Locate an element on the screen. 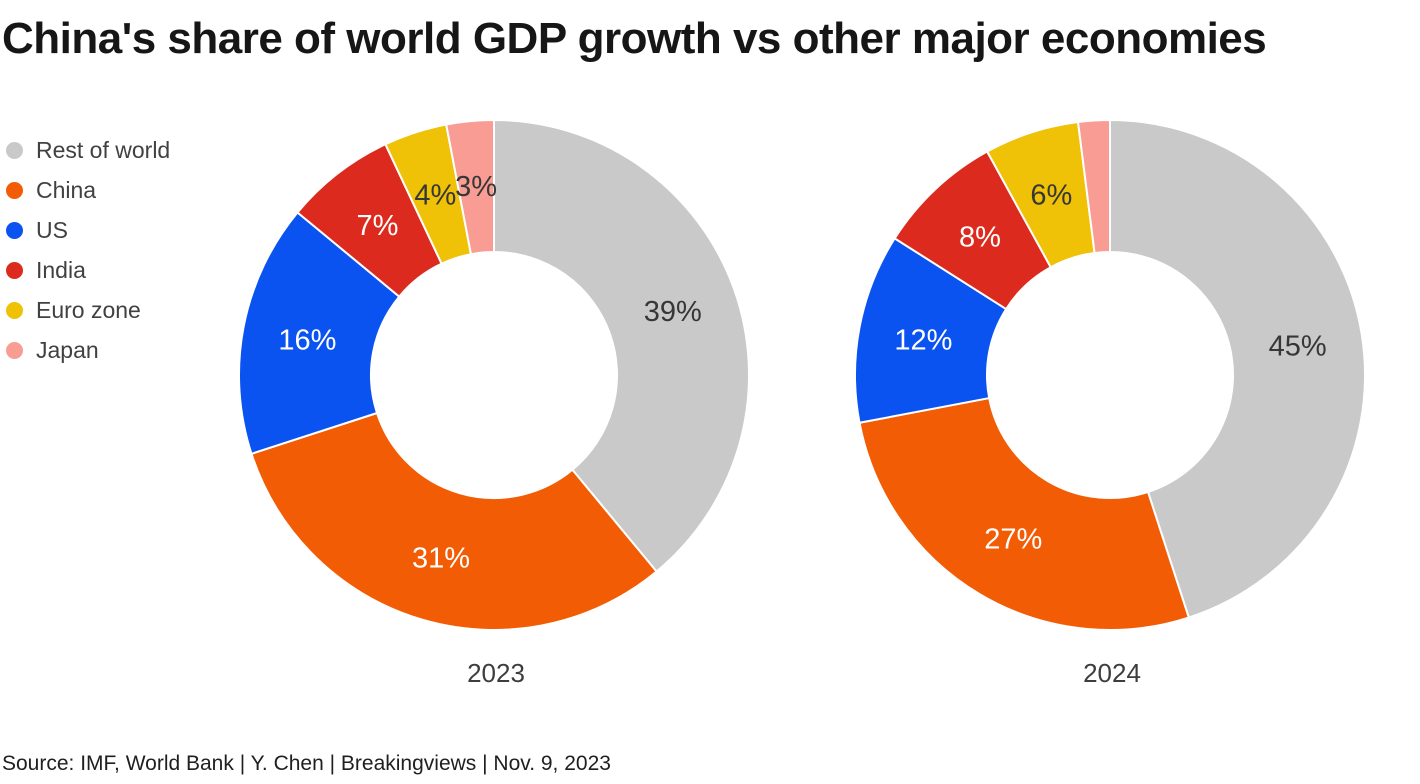 The image size is (1420, 784). legend-swatch-china is located at coordinates (14, 190).